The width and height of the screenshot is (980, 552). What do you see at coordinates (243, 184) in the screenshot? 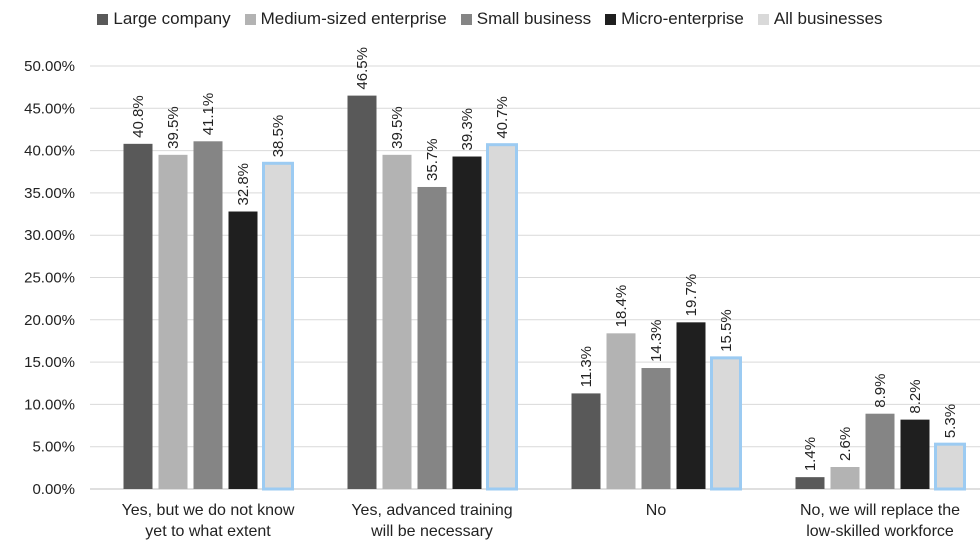
I see `data-label: 32.8%` at bounding box center [243, 184].